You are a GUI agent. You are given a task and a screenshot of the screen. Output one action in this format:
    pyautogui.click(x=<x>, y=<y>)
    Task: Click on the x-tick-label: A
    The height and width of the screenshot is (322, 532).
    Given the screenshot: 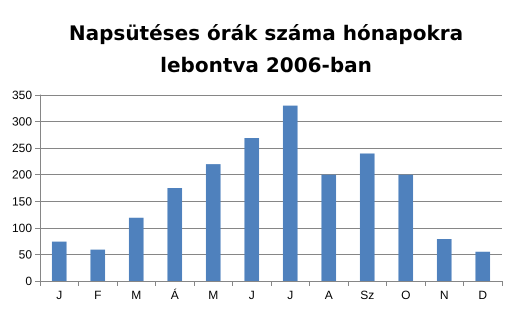 What is the action you would take?
    pyautogui.click(x=328, y=295)
    